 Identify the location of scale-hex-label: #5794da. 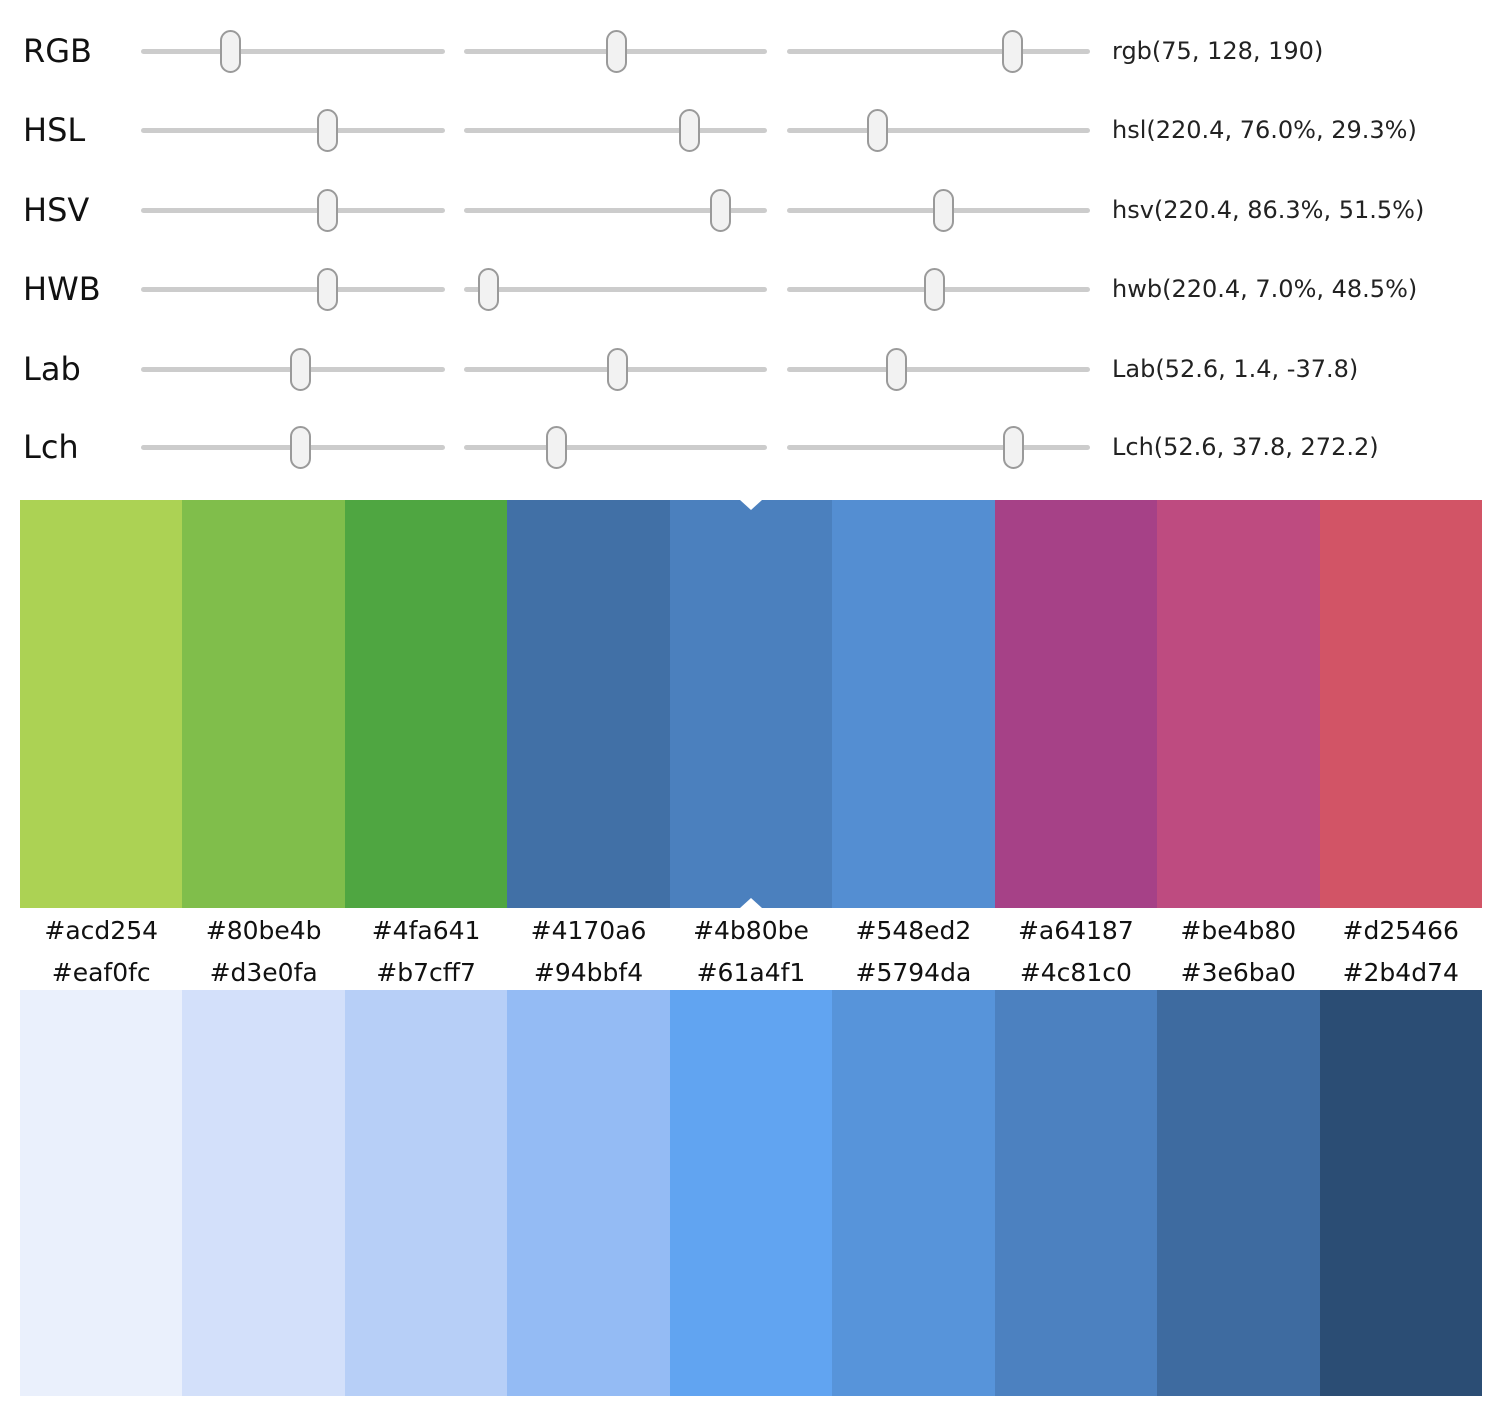
(913, 972).